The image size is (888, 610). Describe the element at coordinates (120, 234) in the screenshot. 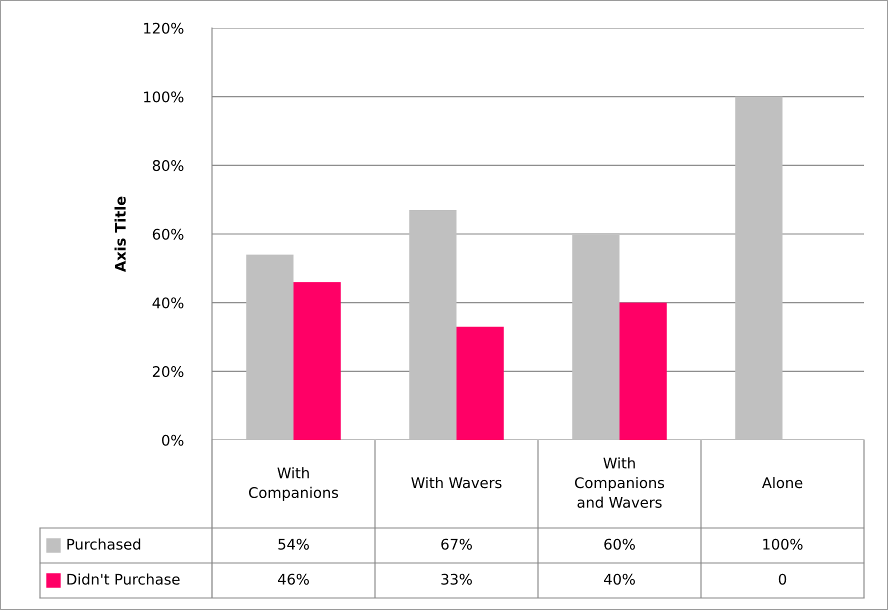

I see `y-axis-title: Axis Title` at that location.